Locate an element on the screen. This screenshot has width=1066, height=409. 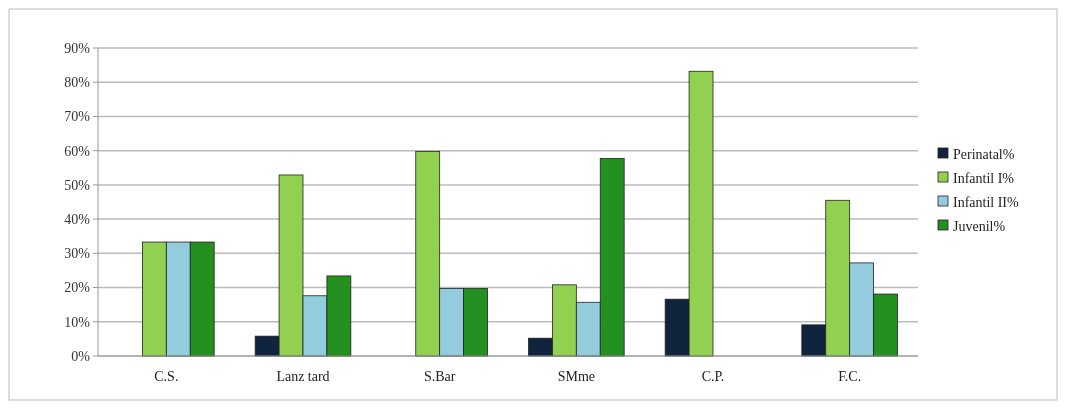
y-tick-label: 50% is located at coordinates (77, 185).